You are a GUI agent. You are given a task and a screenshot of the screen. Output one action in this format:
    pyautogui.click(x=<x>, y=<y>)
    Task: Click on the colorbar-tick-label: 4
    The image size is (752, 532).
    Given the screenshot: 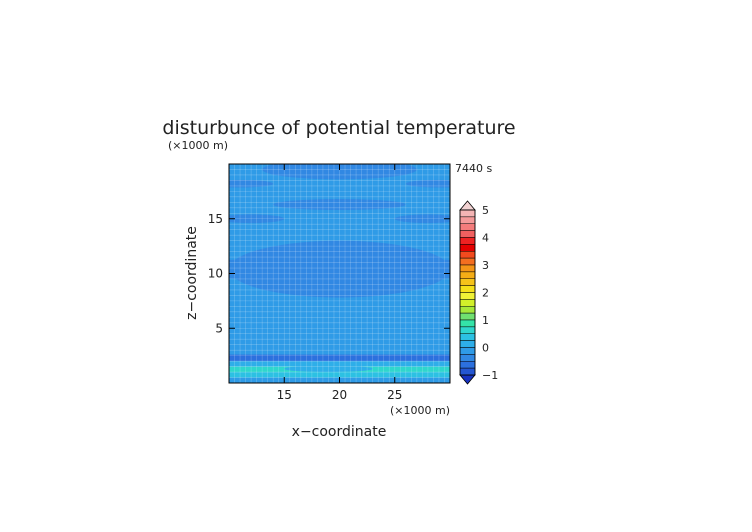 What is the action you would take?
    pyautogui.click(x=485, y=238)
    